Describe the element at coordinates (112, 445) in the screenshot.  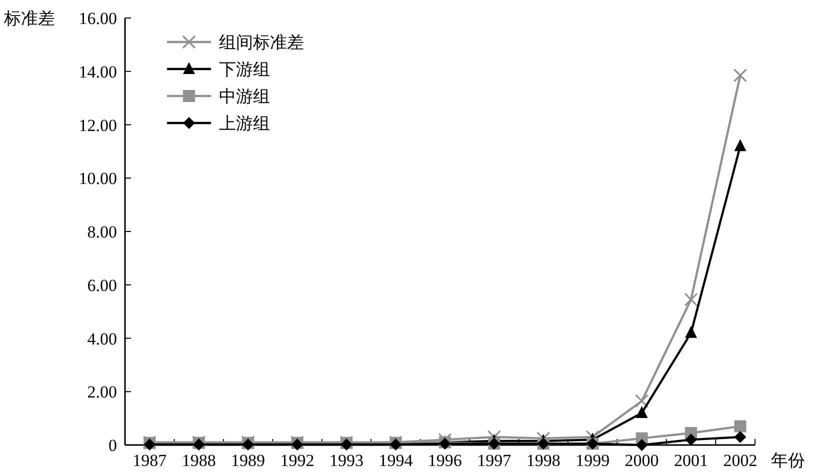
I see `y-tick-label: 0` at that location.